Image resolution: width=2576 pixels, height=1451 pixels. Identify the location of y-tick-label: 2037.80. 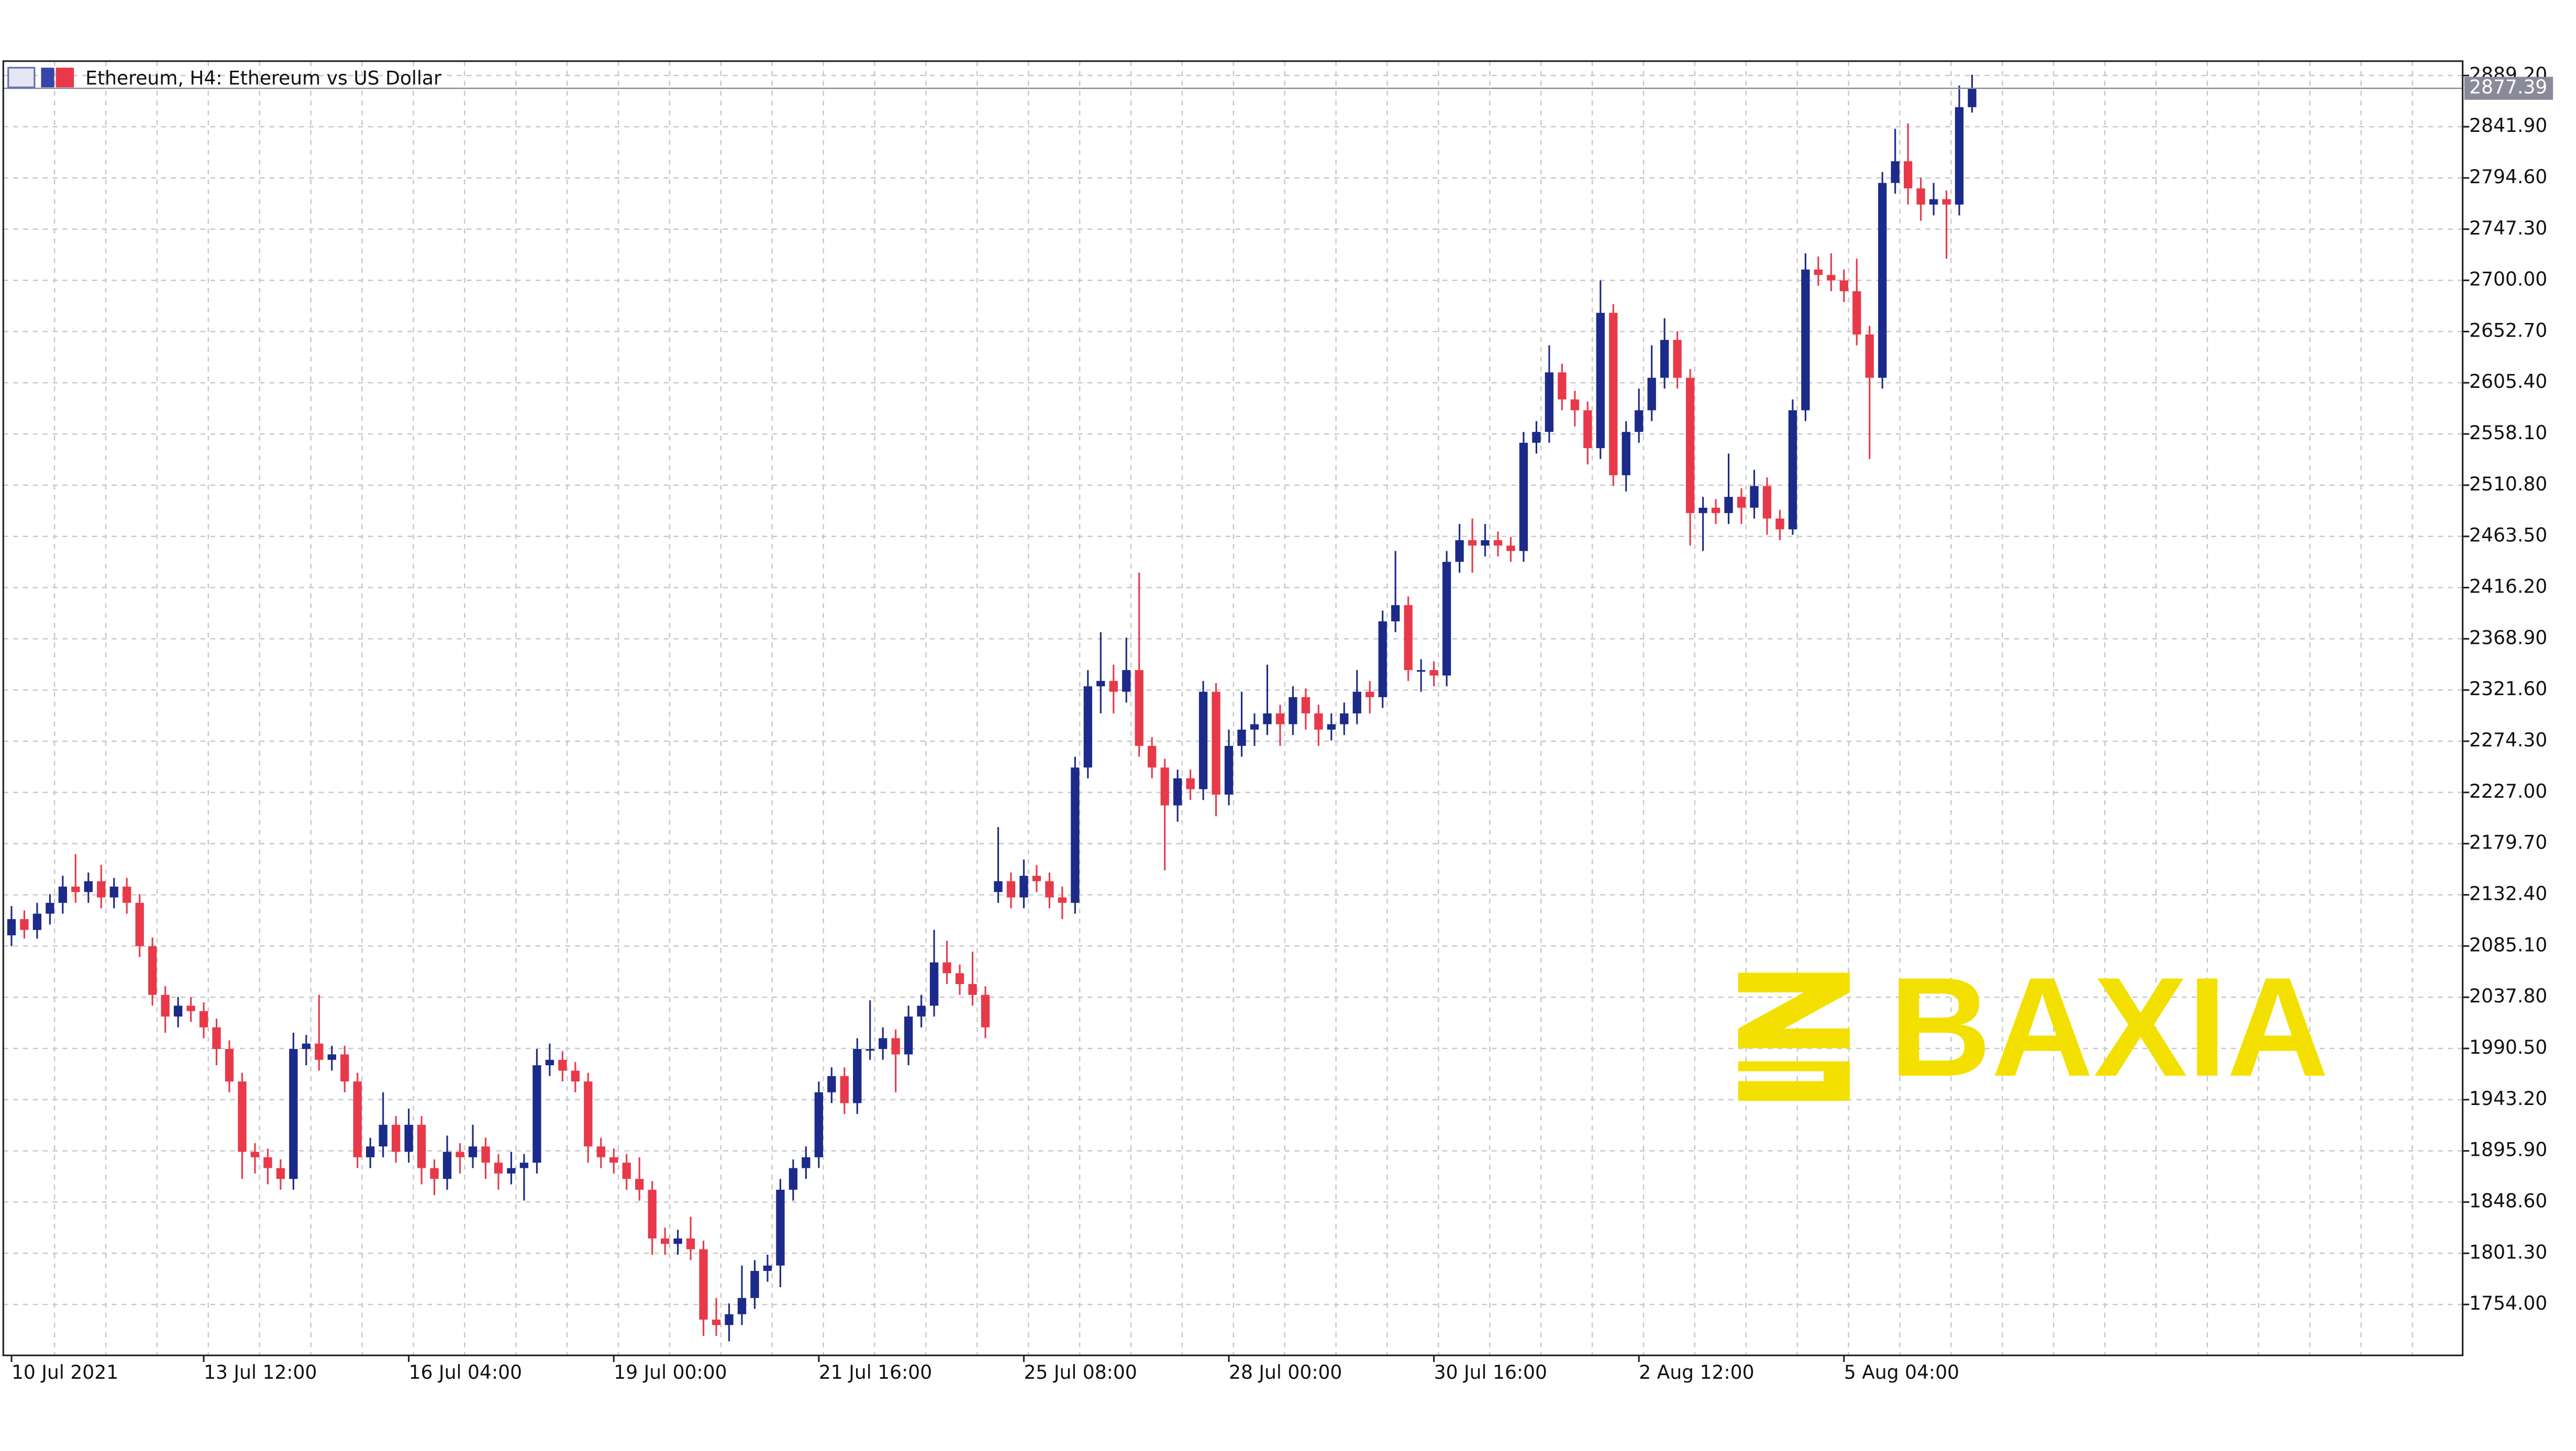
(2508, 996).